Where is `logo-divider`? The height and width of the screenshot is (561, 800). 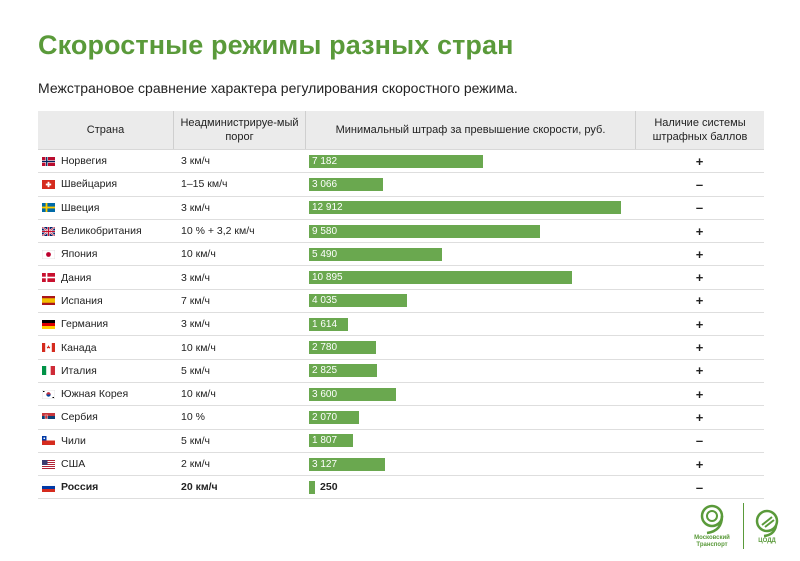 logo-divider is located at coordinates (743, 526).